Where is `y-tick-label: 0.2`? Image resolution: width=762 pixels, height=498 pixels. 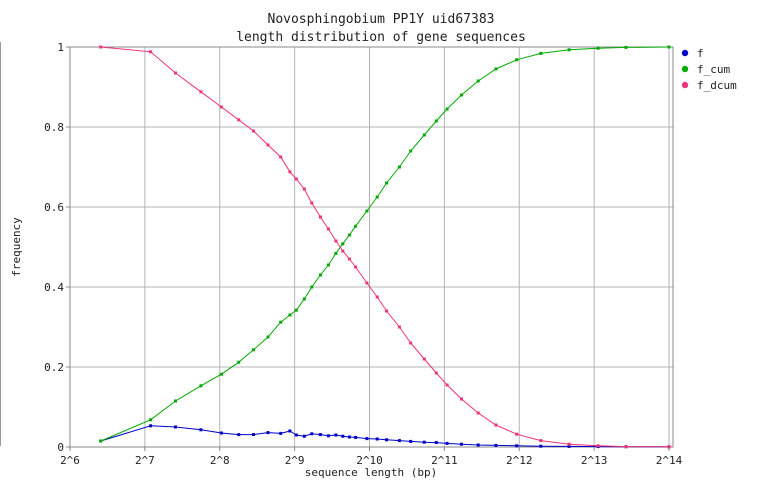
y-tick-label: 0.2 is located at coordinates (54, 367).